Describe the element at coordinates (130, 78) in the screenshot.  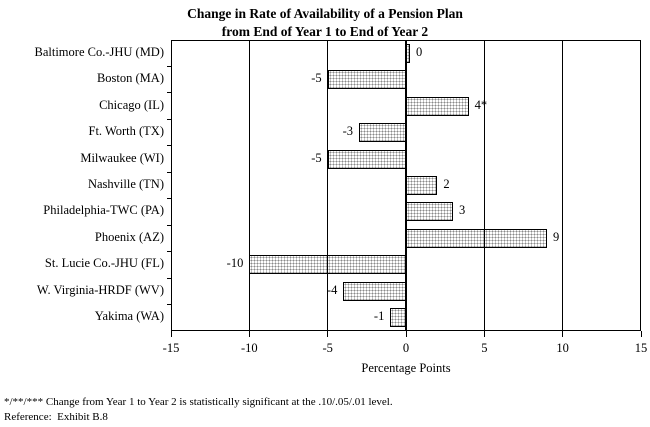
I see `category-label: Boston (MA)` at that location.